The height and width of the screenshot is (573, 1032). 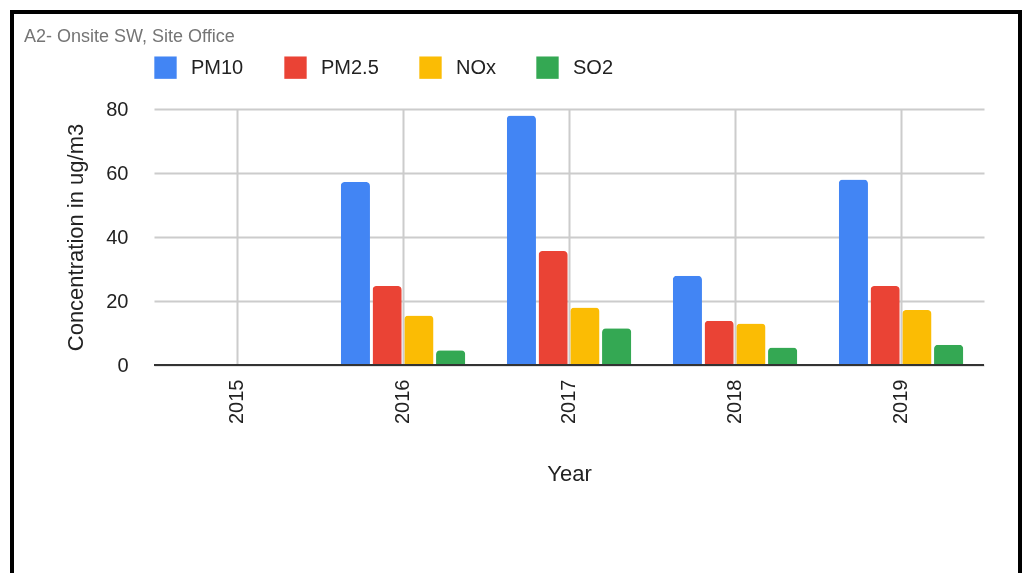 I want to click on legend-label: SO2, so click(x=593, y=66).